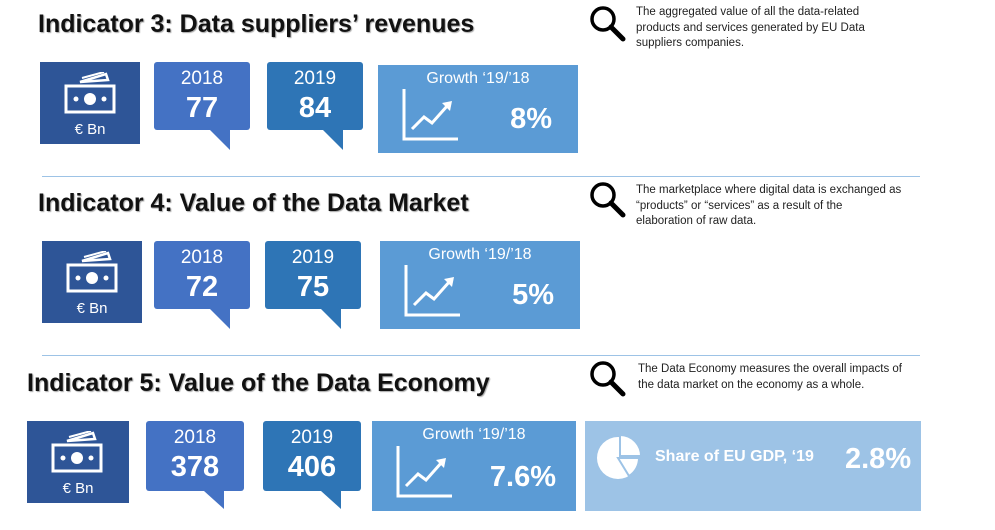 Image resolution: width=995 pixels, height=530 pixels. I want to click on year-value: 406, so click(312, 467).